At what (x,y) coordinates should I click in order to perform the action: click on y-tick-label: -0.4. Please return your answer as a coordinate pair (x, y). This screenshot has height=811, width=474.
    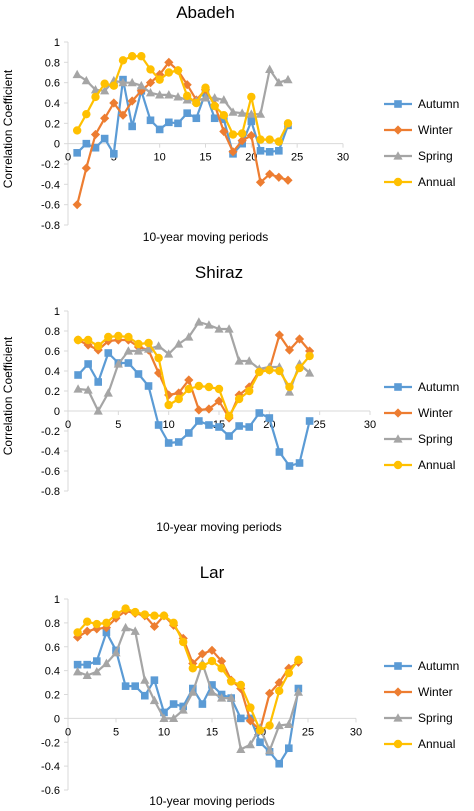
    Looking at the image, I should click on (50, 185).